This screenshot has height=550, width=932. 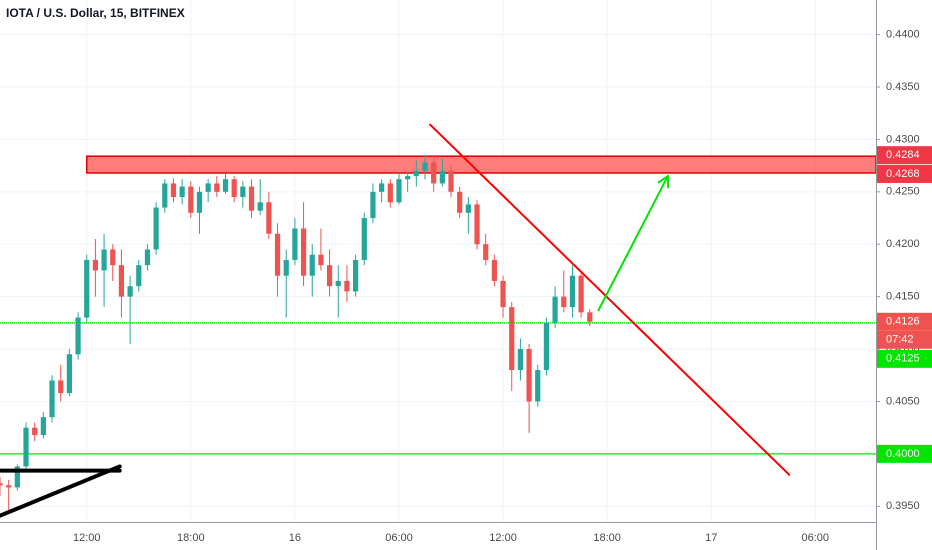 What do you see at coordinates (903, 297) in the screenshot?
I see `y-tick-label: 0.4150` at bounding box center [903, 297].